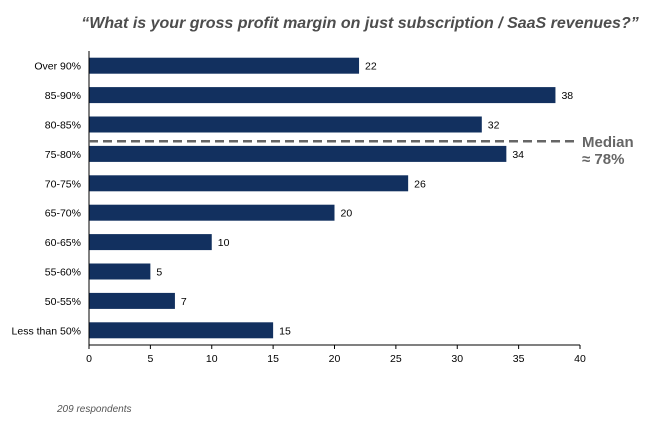 Image resolution: width=650 pixels, height=444 pixels. Describe the element at coordinates (63, 243) in the screenshot. I see `category-label: 60-65%` at that location.